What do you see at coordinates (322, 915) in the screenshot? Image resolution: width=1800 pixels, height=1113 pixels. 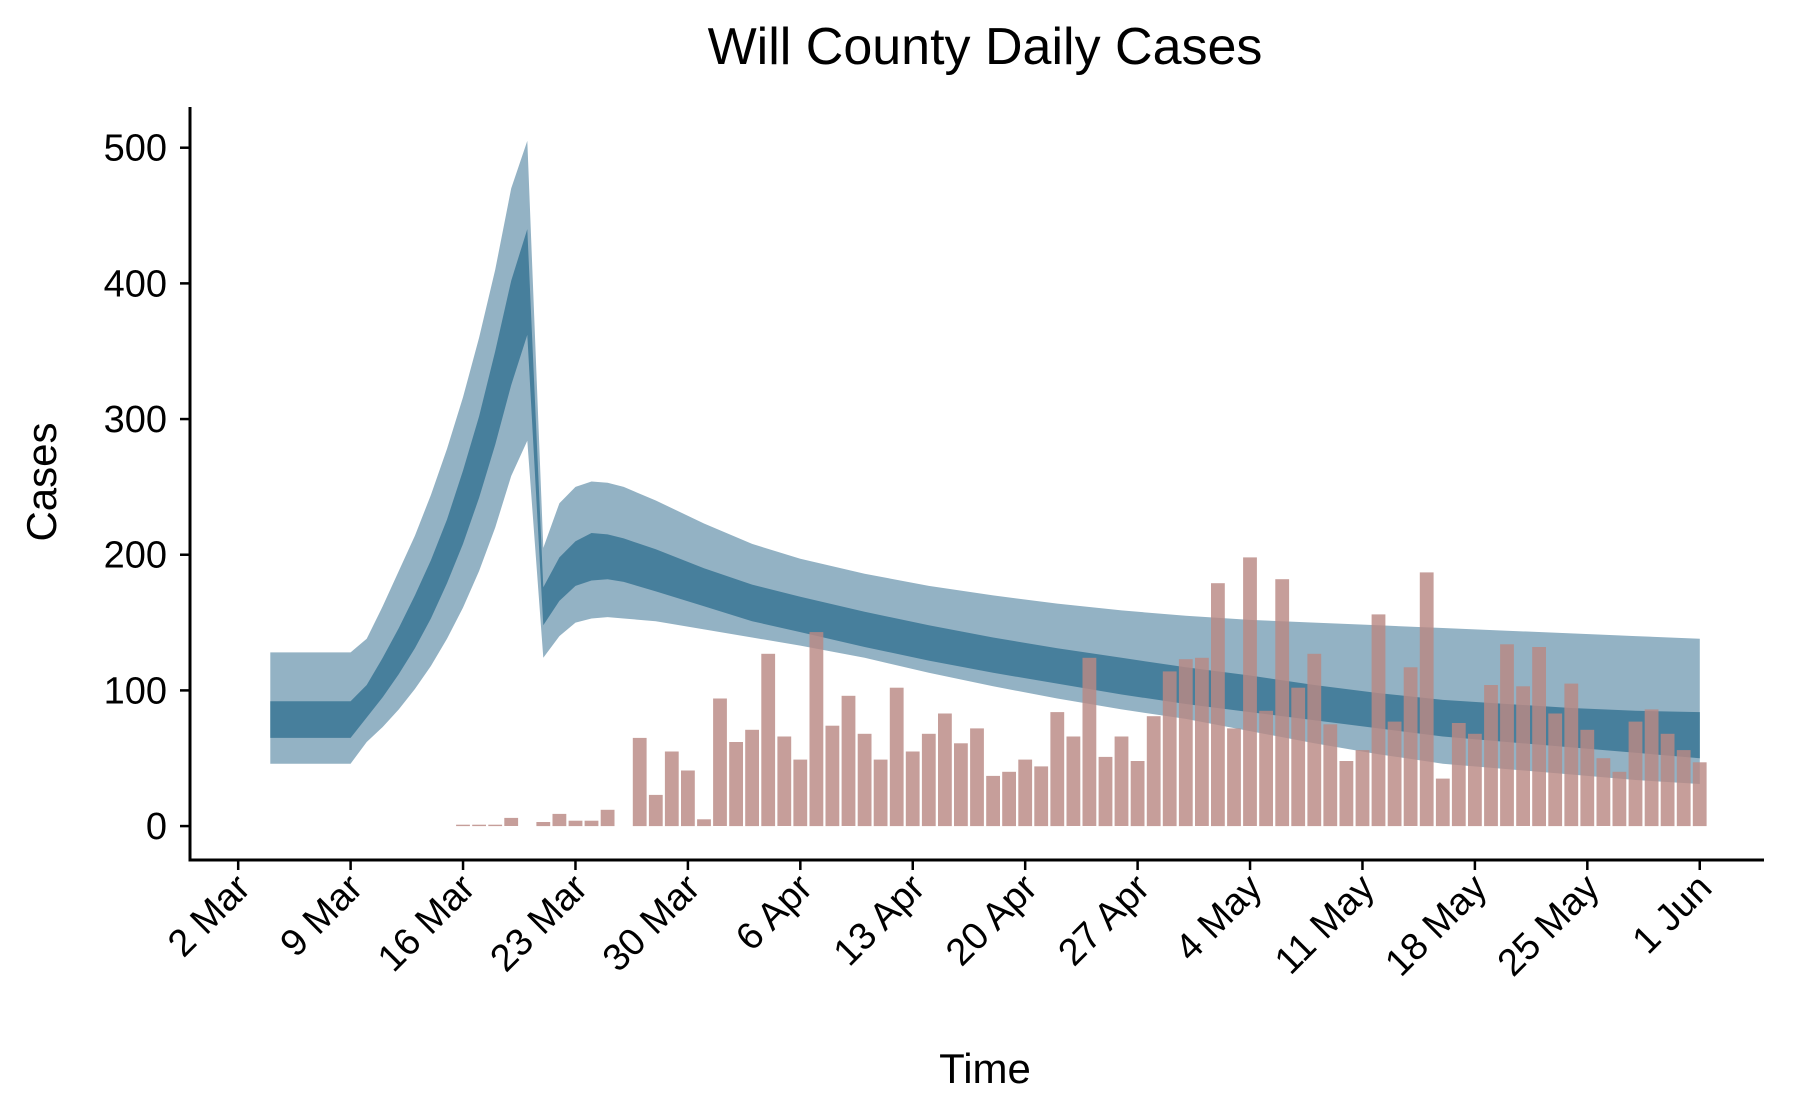 I see `x-tick-label: 9 Mar` at bounding box center [322, 915].